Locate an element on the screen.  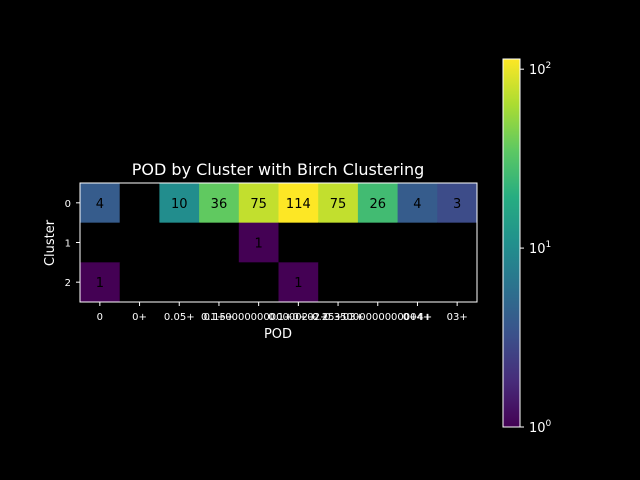
heatmap-cell-label: 36 is located at coordinates (219, 204).